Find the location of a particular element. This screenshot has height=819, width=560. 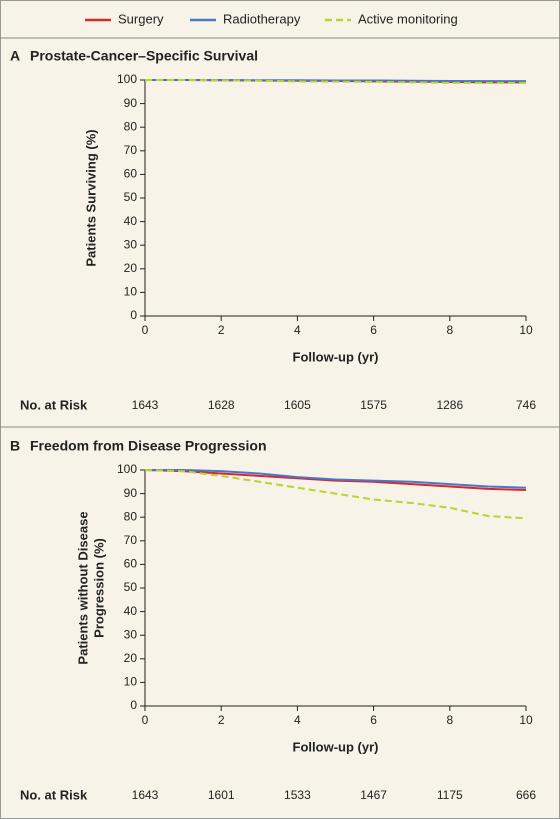

at-risk-value: 746 is located at coordinates (526, 405).